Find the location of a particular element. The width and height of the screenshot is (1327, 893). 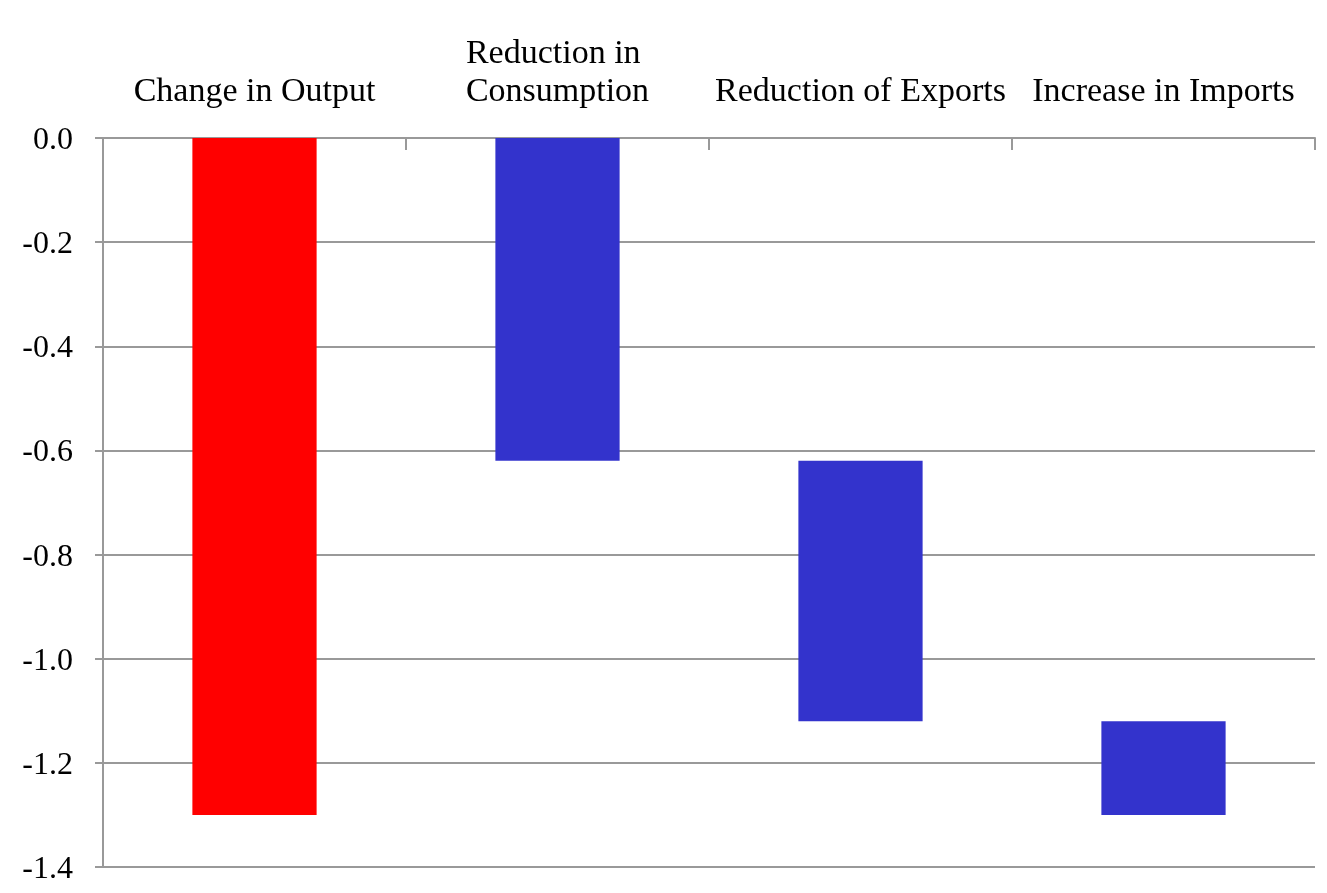

x-tick-label: Reduction of Exports is located at coordinates (860, 89).